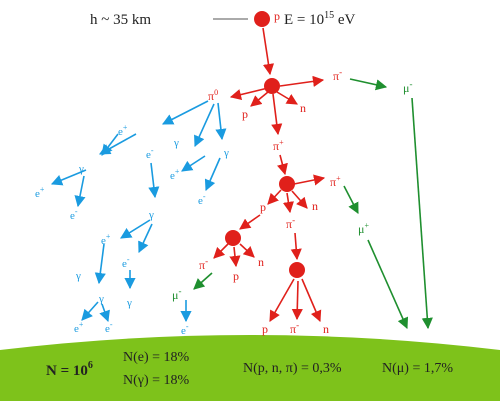  I want to click on label-n-final: n, so click(326, 329).